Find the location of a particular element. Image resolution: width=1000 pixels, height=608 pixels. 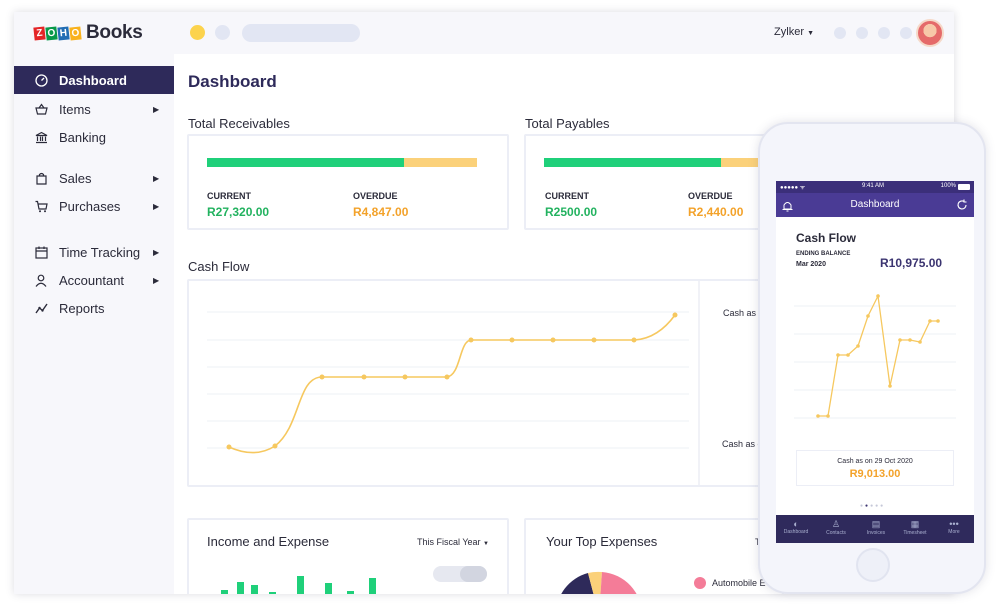

phone-card-title: Cash Flow is located at coordinates (826, 238).